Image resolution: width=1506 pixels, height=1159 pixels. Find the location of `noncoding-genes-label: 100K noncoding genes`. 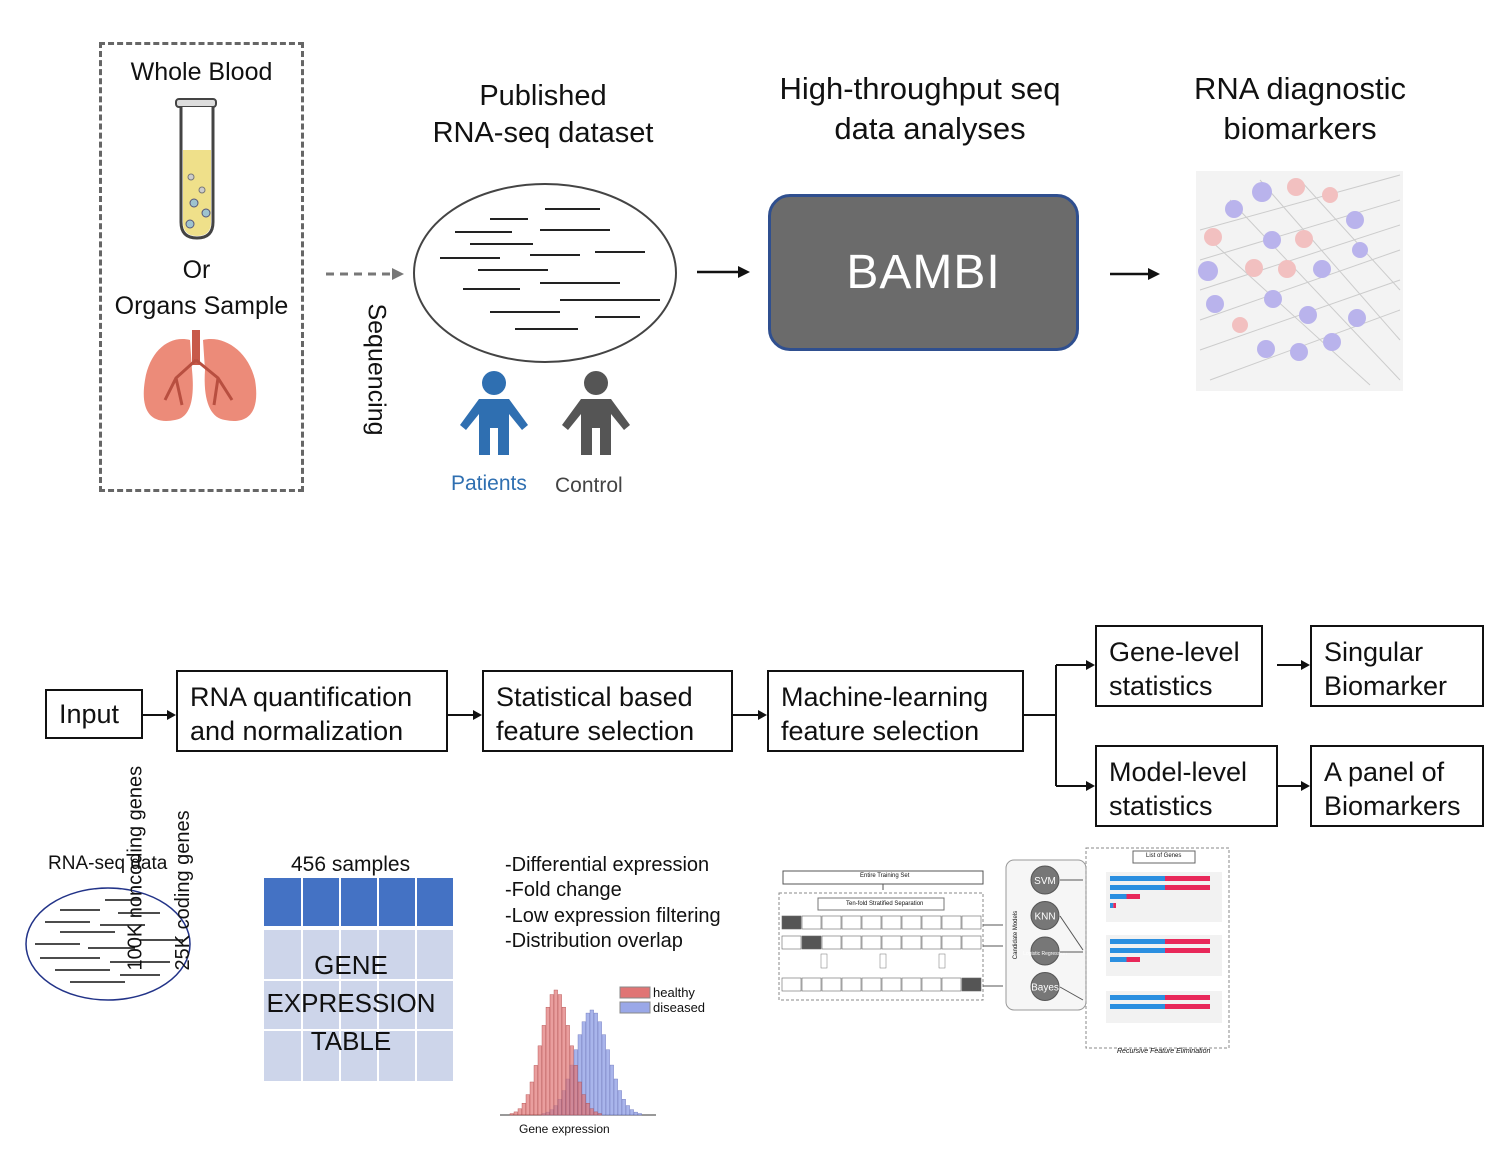

noncoding-genes-label: 100K noncoding genes is located at coordinates (135, 868).